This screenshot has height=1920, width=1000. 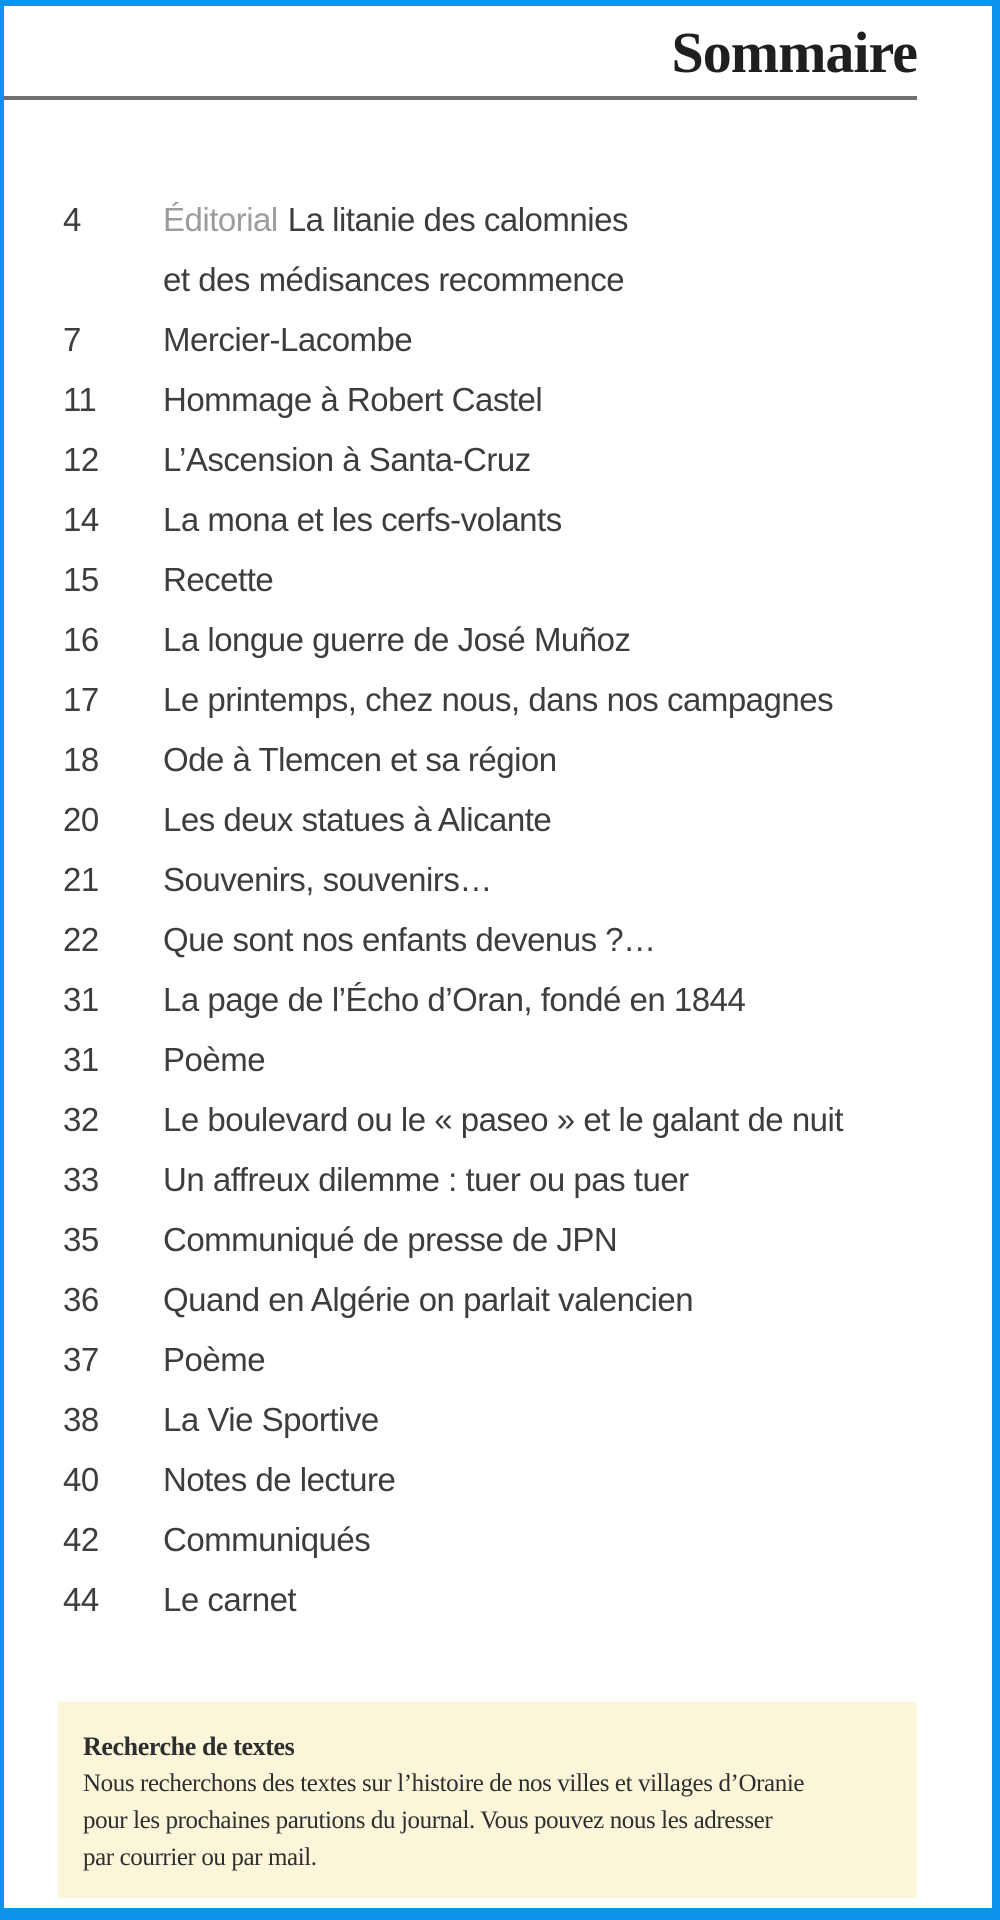 What do you see at coordinates (72, 339) in the screenshot?
I see `toc-entry-page-number: 7` at bounding box center [72, 339].